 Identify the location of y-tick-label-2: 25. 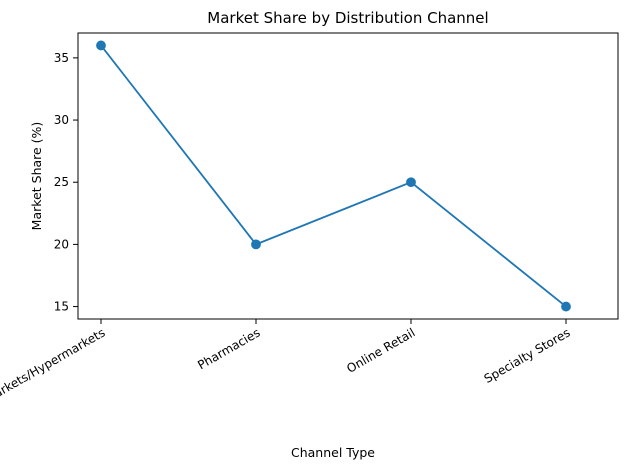
(61, 182).